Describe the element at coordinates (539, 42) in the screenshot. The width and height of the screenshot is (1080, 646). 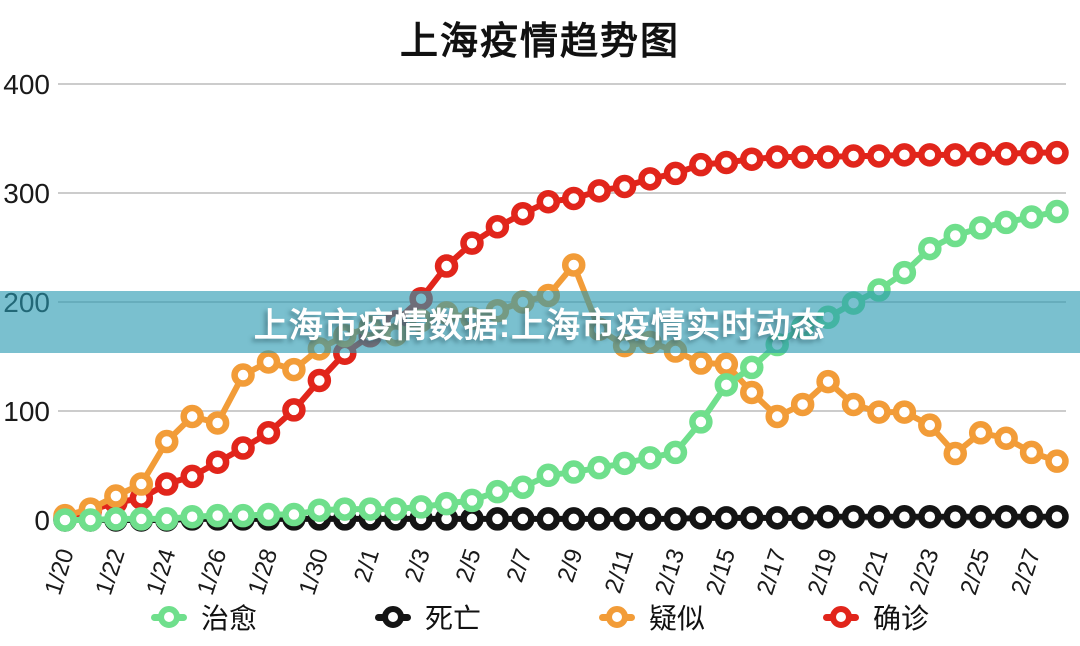
I see `chart-title: 上海疫情趋势图` at that location.